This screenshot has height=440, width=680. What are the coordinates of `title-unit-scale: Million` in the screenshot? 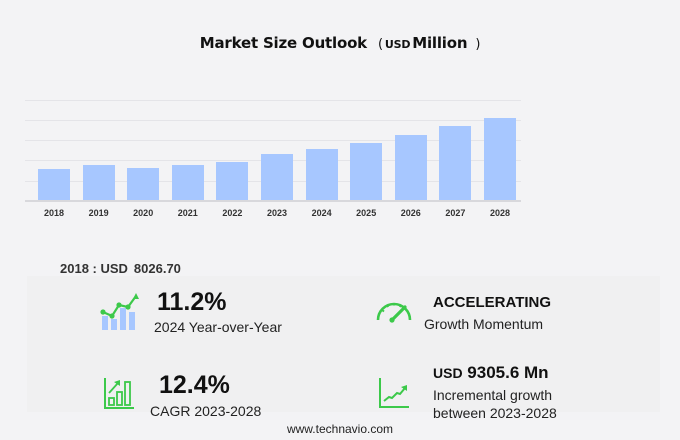 It's located at (440, 43).